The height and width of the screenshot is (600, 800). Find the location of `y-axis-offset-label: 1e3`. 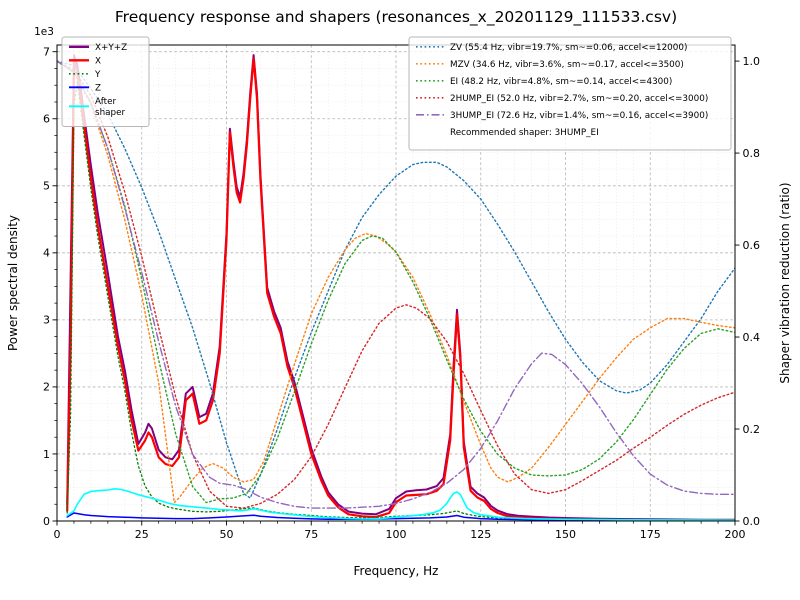

y-axis-offset-label: 1e3 is located at coordinates (44, 32).